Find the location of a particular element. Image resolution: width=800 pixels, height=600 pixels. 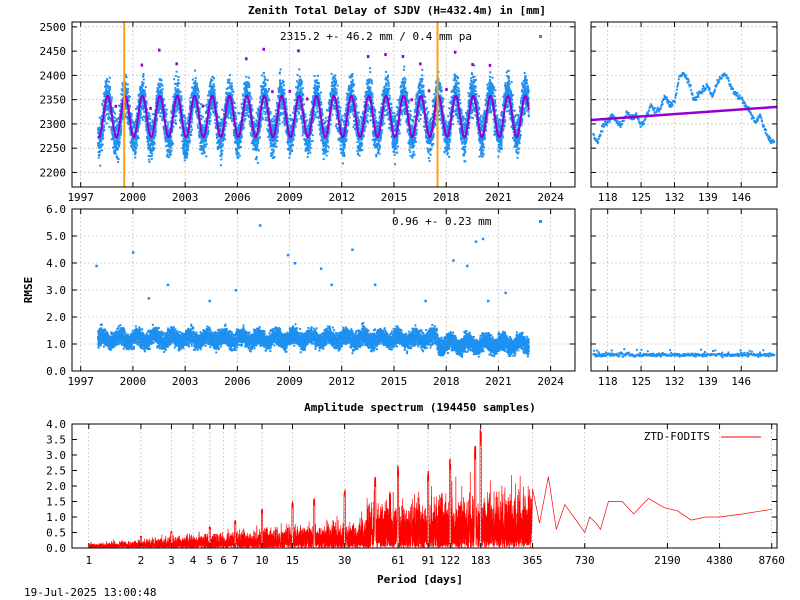

ztd-y-tick-label: 2400 is located at coordinates (53, 75).